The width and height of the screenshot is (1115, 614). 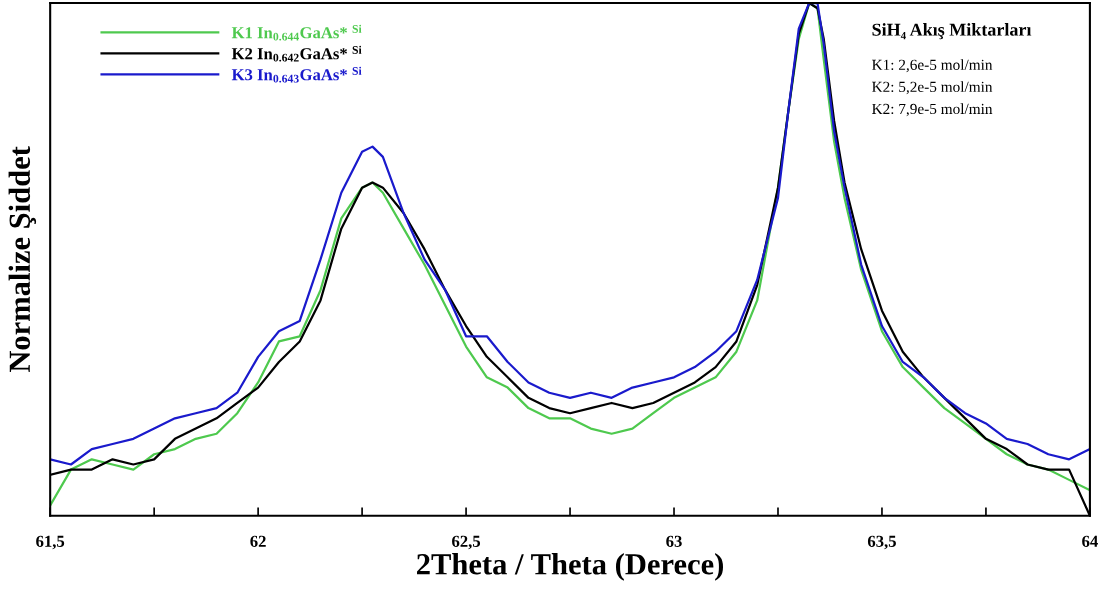 I want to click on x-tick-label: 62,5, so click(x=466, y=542).